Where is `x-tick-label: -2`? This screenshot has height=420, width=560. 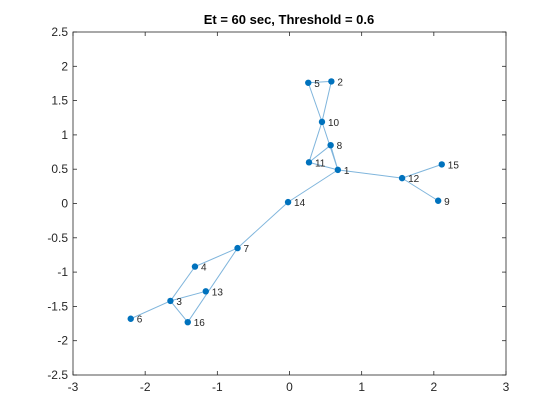
x-tick-label: -2 is located at coordinates (145, 387).